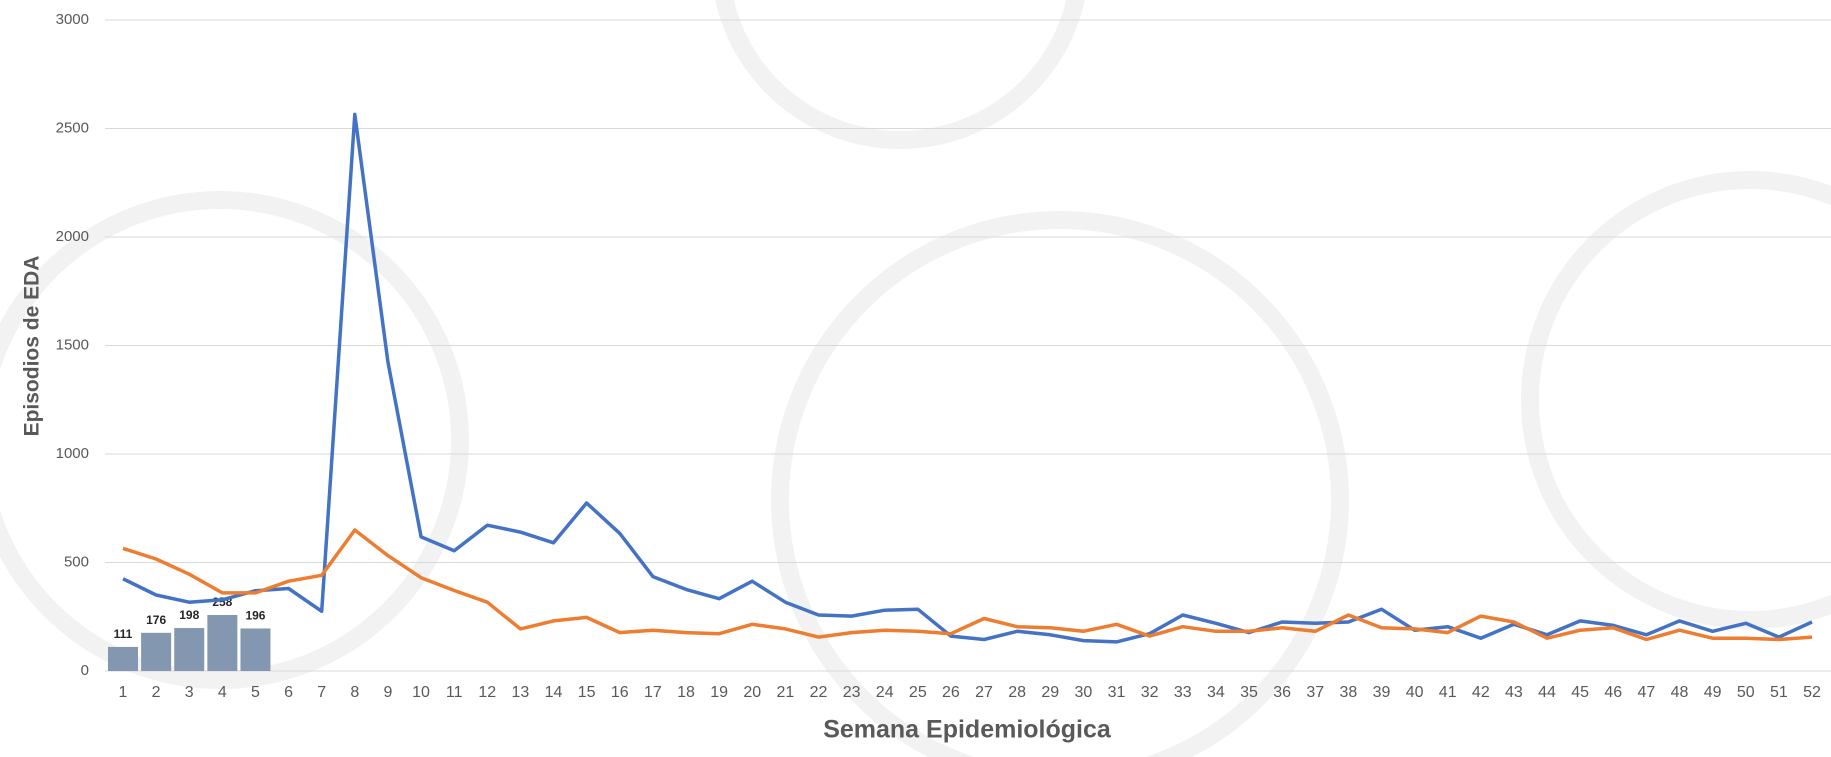 This screenshot has width=1831, height=757. What do you see at coordinates (421, 692) in the screenshot?
I see `x-tick-label: 10` at bounding box center [421, 692].